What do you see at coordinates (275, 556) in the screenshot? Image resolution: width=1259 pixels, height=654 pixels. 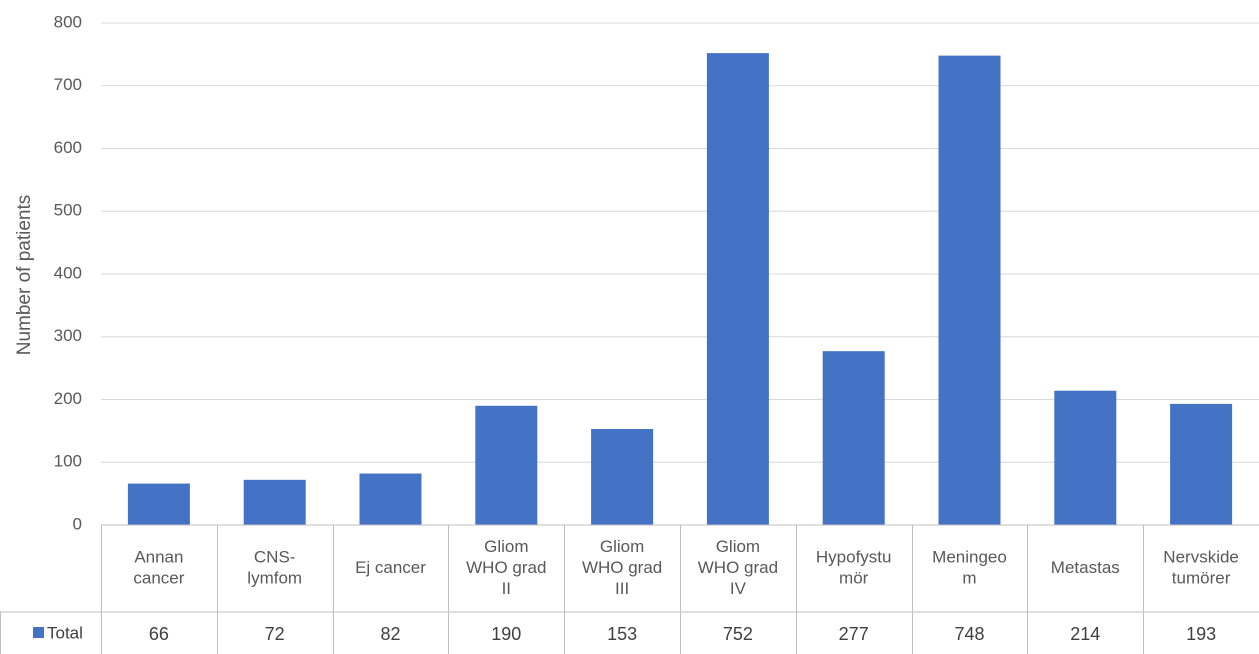 I see `category-label-line: CNS-` at bounding box center [275, 556].